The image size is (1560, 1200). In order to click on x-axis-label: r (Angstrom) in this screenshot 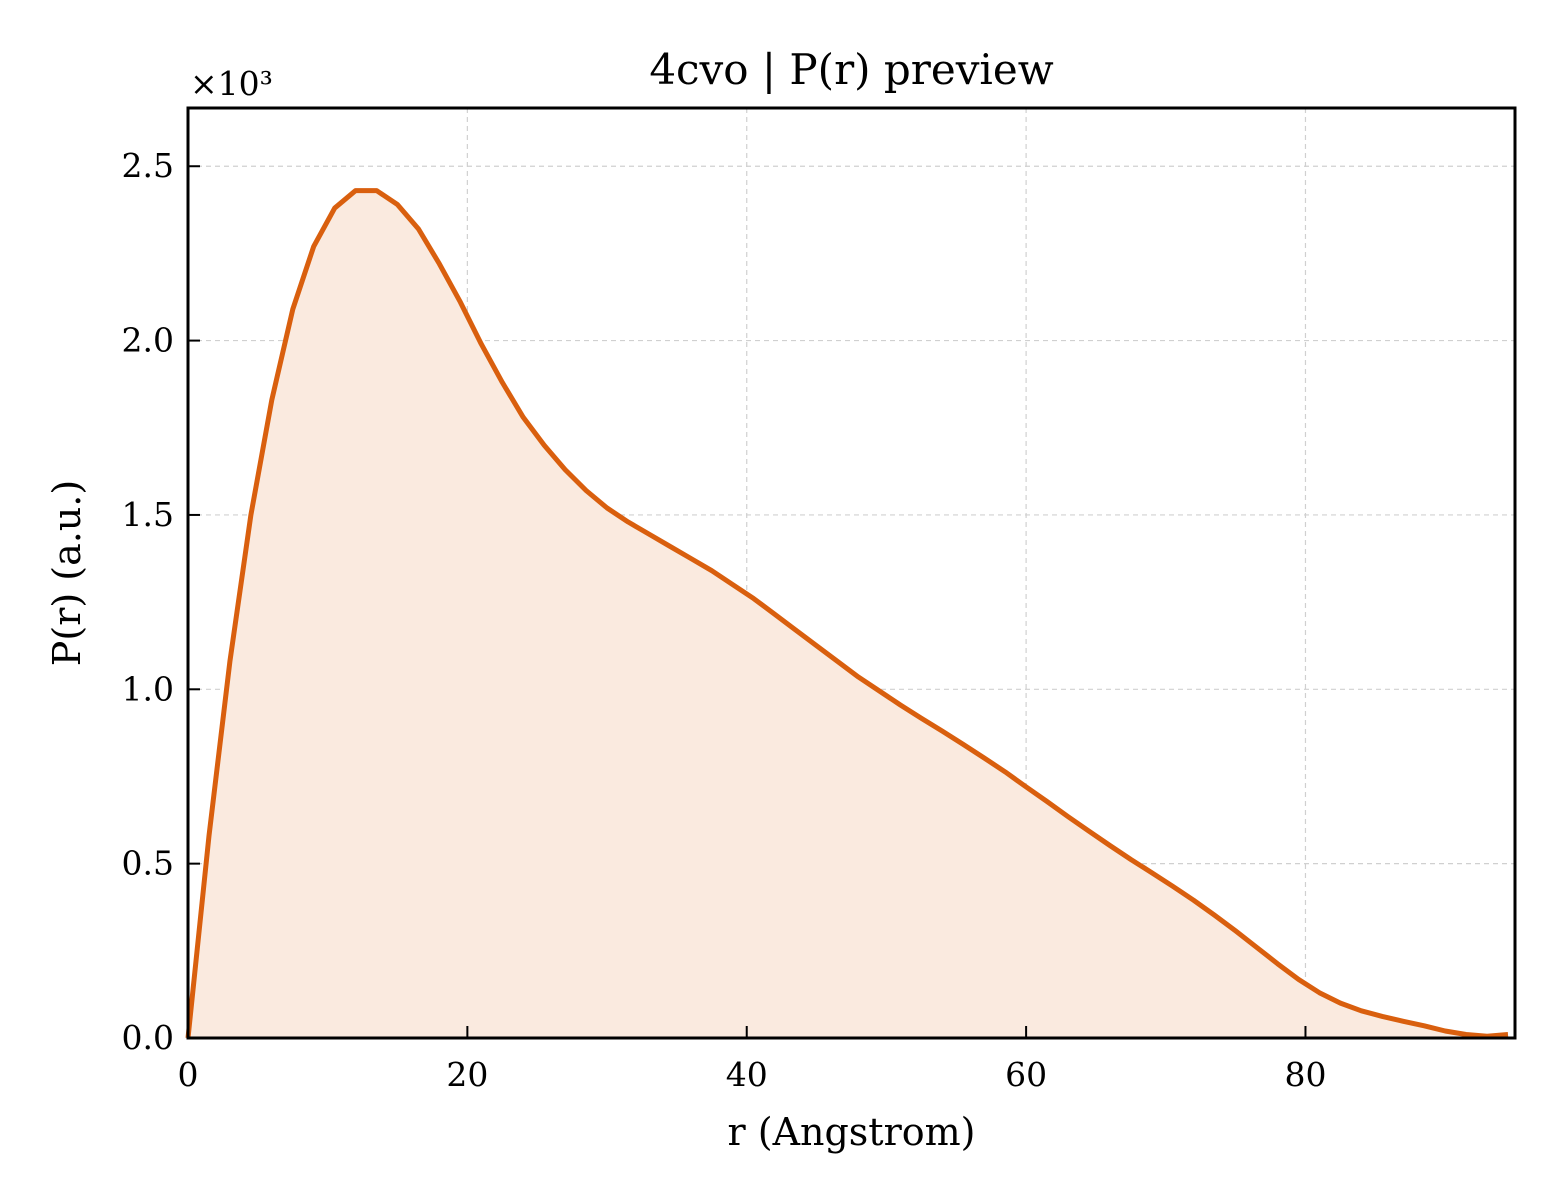, I will do `click(852, 1132)`.